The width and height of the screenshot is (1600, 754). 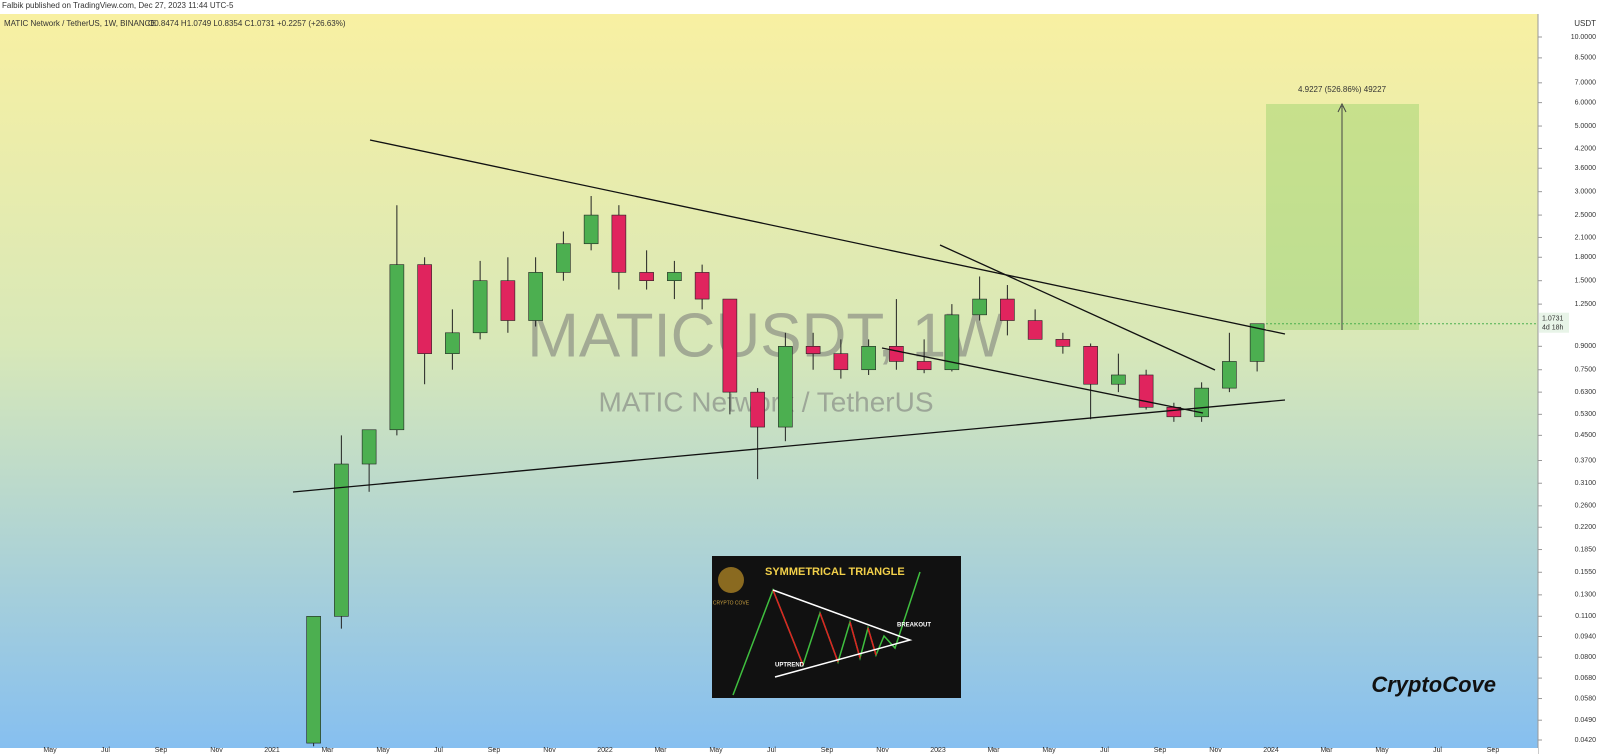 I want to click on y-tick-label: 0.3700, so click(x=1586, y=460).